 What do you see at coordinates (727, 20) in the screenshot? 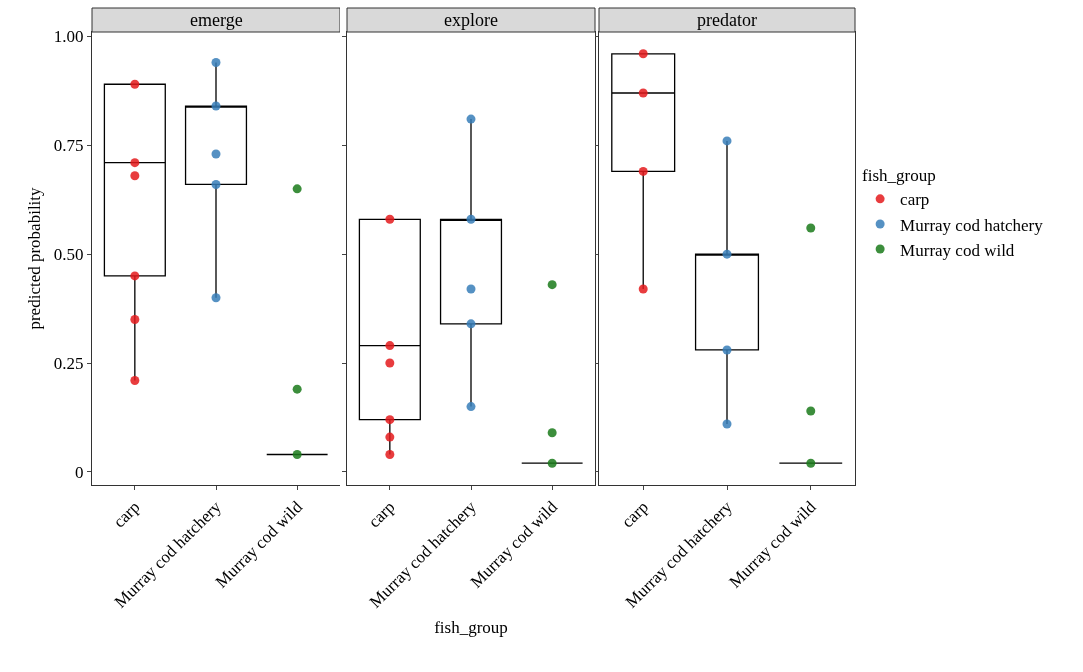
I see `chart-title: predator` at bounding box center [727, 20].